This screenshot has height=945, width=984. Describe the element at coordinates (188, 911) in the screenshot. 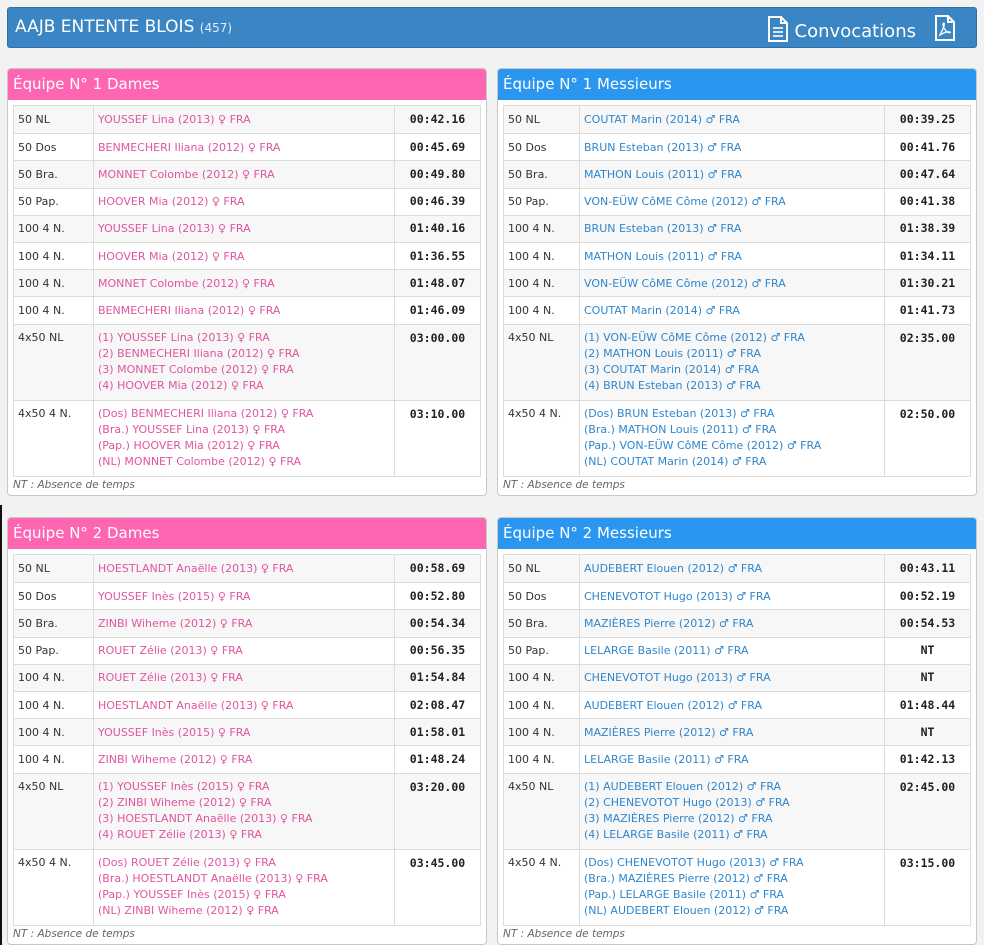

I see `swimmer-link: (NL) ZINBI Wiheme (2012) ♀ FRA` at that location.